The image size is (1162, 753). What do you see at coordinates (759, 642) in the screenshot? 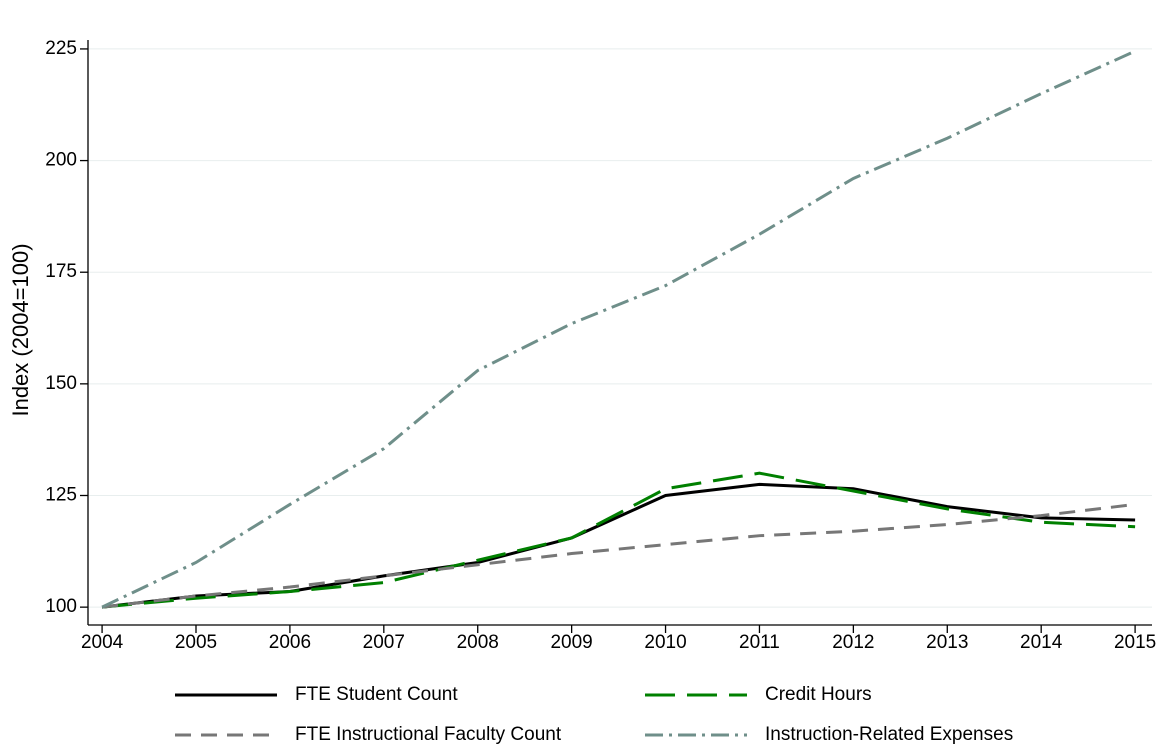
I see `x-tick-label: 2011` at bounding box center [759, 642].